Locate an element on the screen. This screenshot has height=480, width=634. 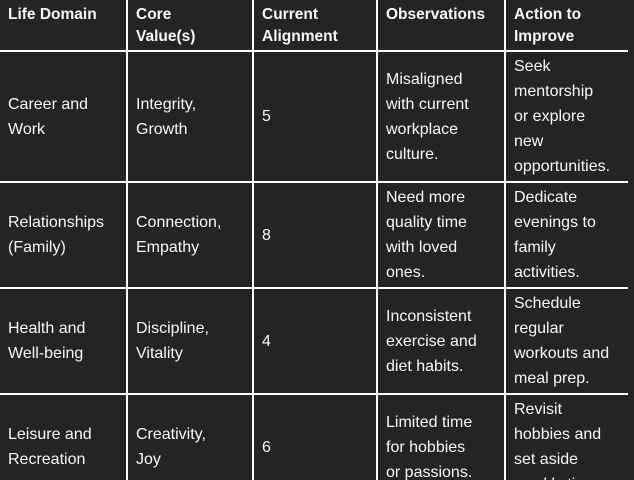
cell-domain: Career and Work is located at coordinates (64, 116).